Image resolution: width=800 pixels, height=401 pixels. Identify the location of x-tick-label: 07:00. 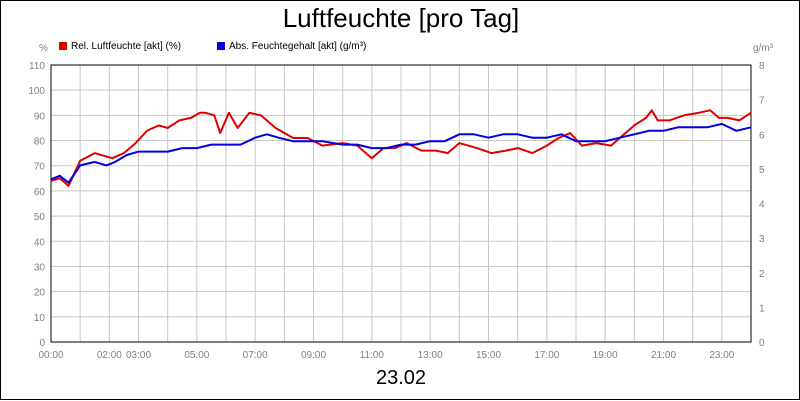
(255, 355).